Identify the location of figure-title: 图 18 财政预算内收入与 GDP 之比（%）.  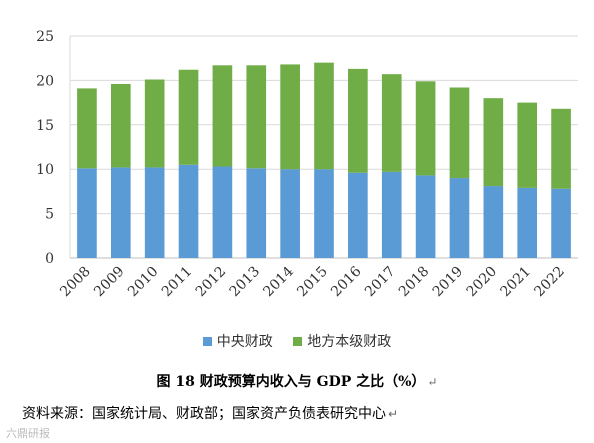
(291, 382).